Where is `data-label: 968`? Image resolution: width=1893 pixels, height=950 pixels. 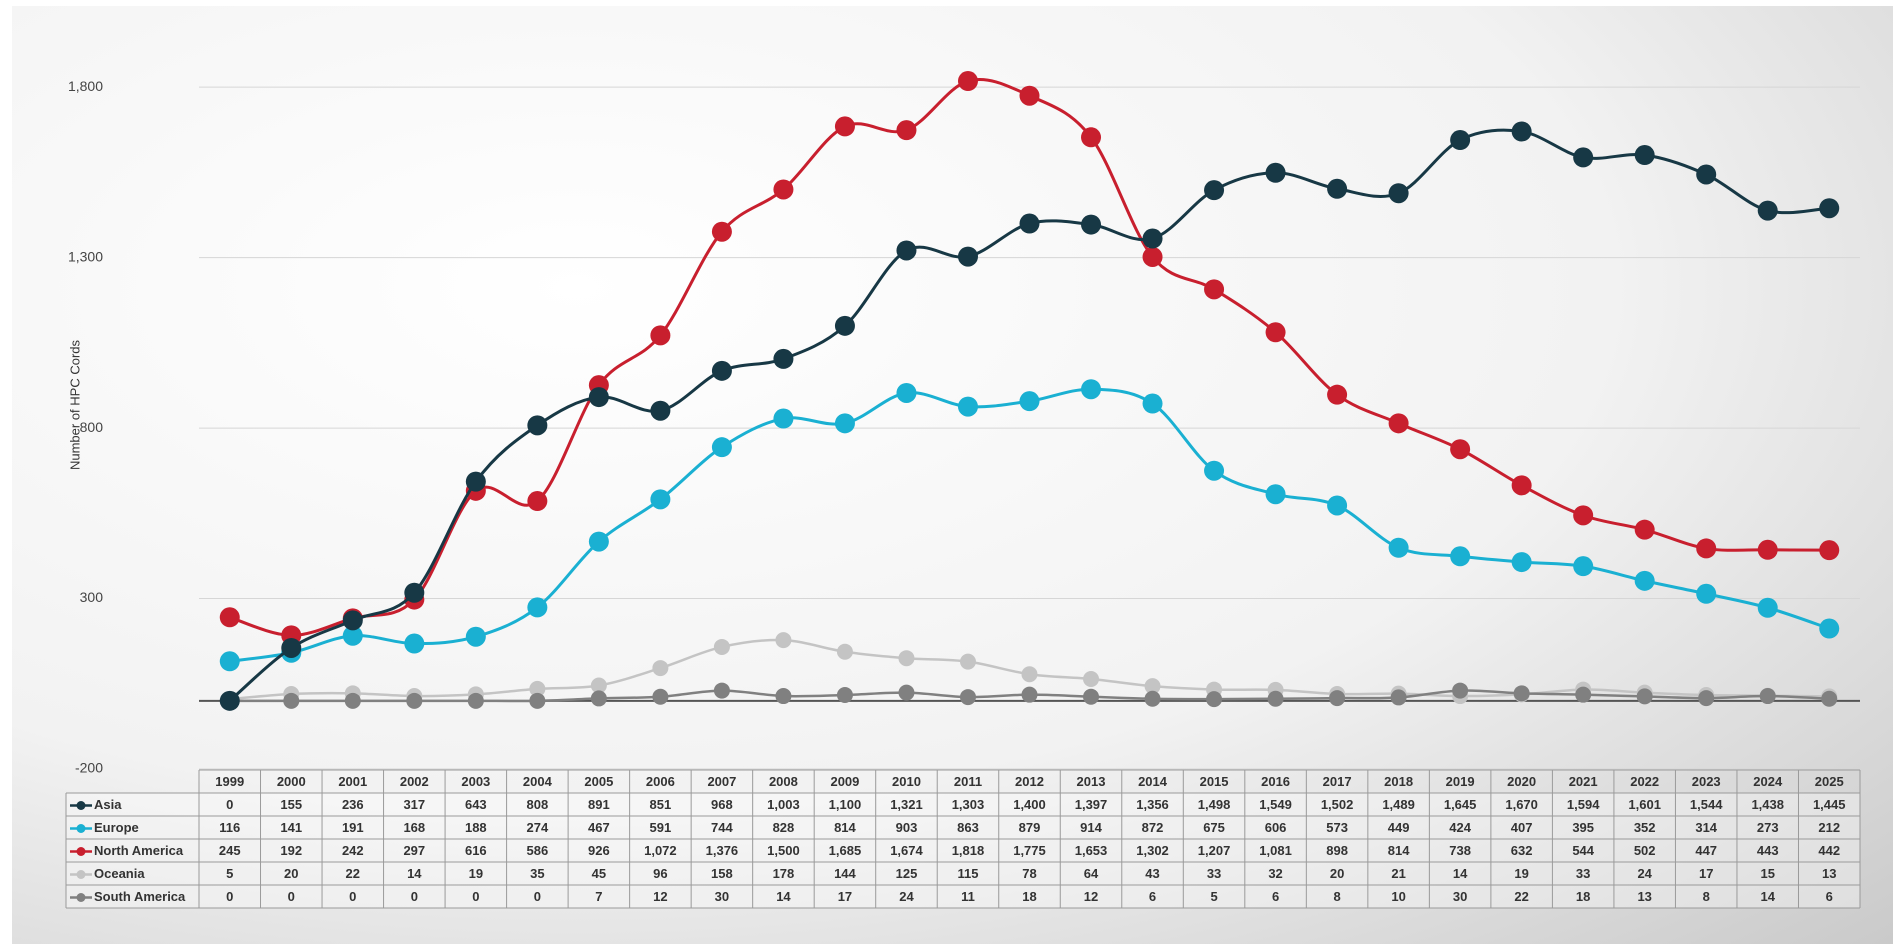
data-label: 968 is located at coordinates (722, 804).